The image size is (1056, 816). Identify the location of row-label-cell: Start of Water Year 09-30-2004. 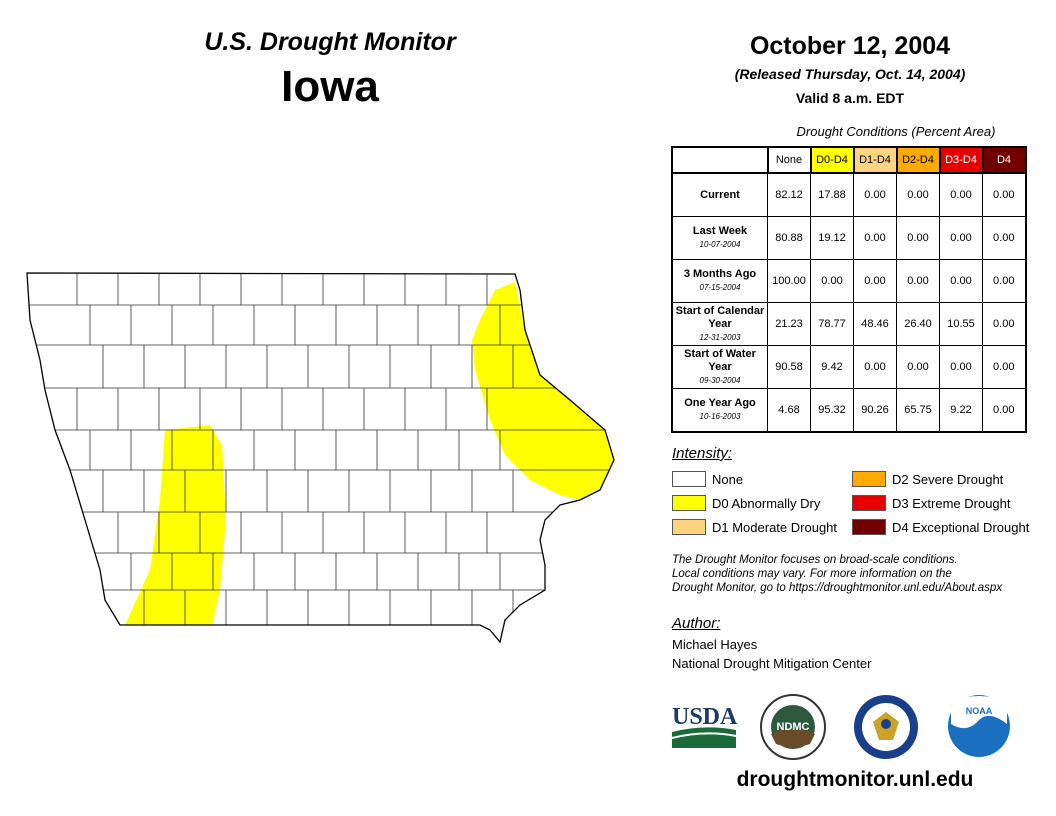
(719, 367).